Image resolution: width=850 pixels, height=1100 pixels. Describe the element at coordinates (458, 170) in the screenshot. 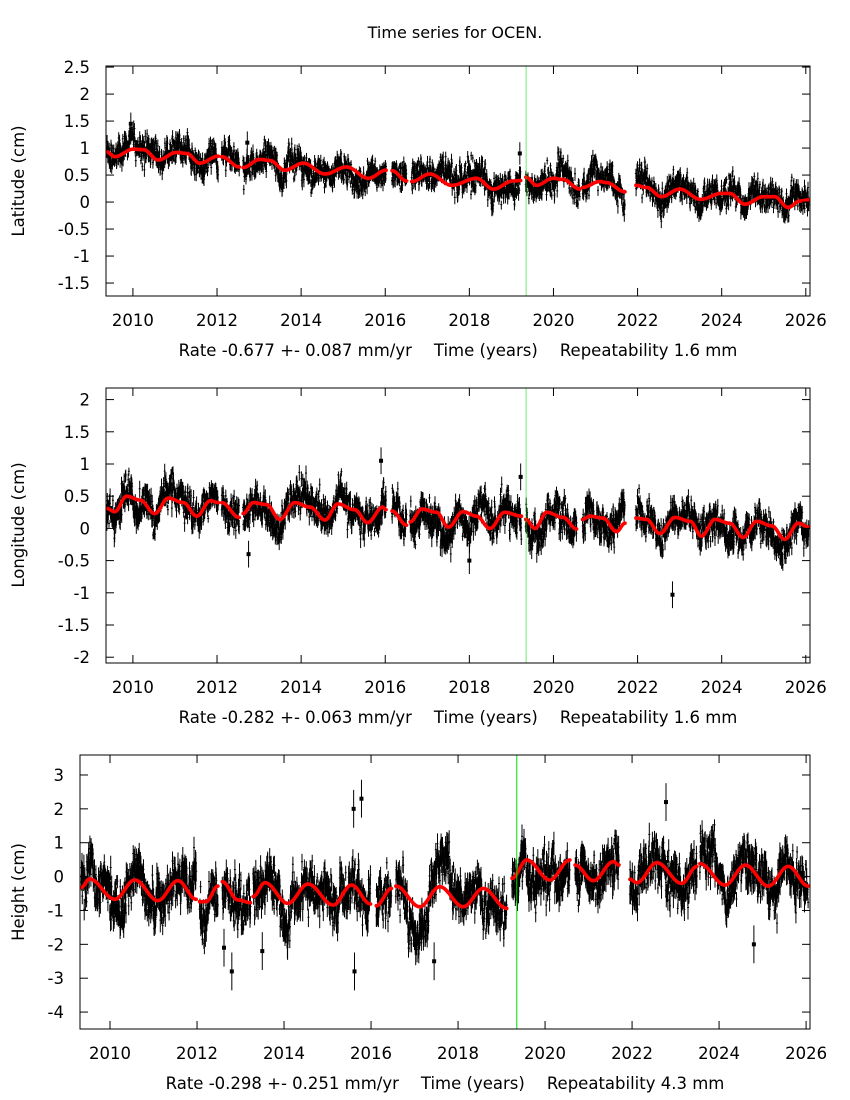

I see `plot-area` at that location.